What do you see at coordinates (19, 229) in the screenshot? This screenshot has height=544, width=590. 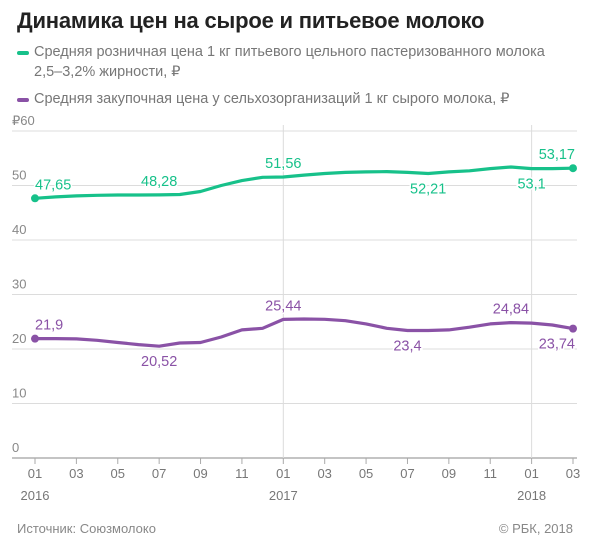 I see `y-tick-label: 40` at bounding box center [19, 229].